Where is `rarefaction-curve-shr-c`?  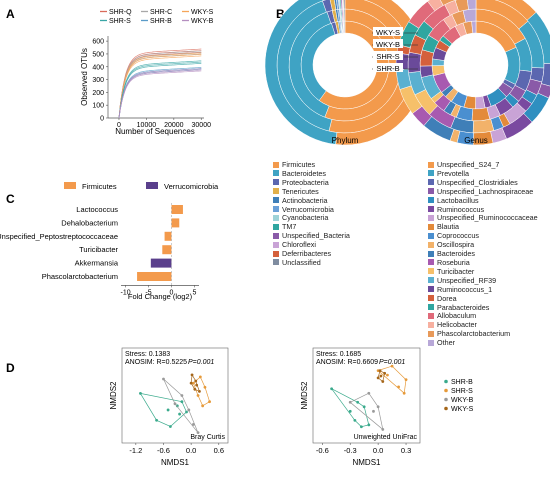 rarefaction-curve-shr-c is located at coordinates (160, 84).